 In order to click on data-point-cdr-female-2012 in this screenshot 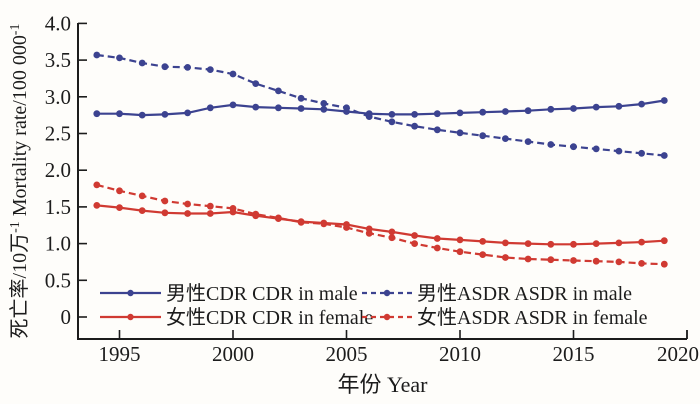, I will do `click(505, 243)`.